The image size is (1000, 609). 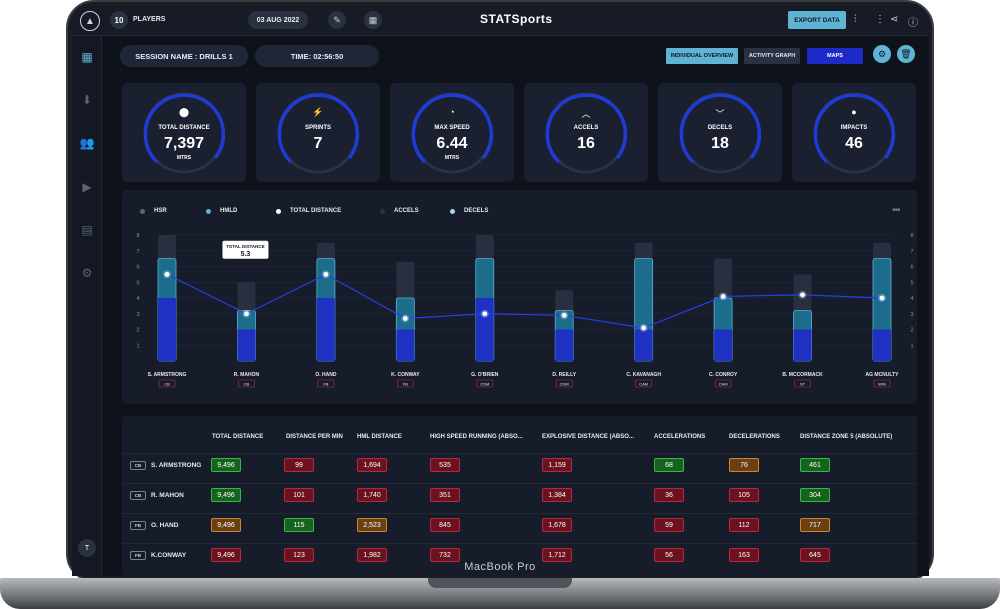 What do you see at coordinates (720, 143) in the screenshot?
I see `kpi-value: 18` at bounding box center [720, 143].